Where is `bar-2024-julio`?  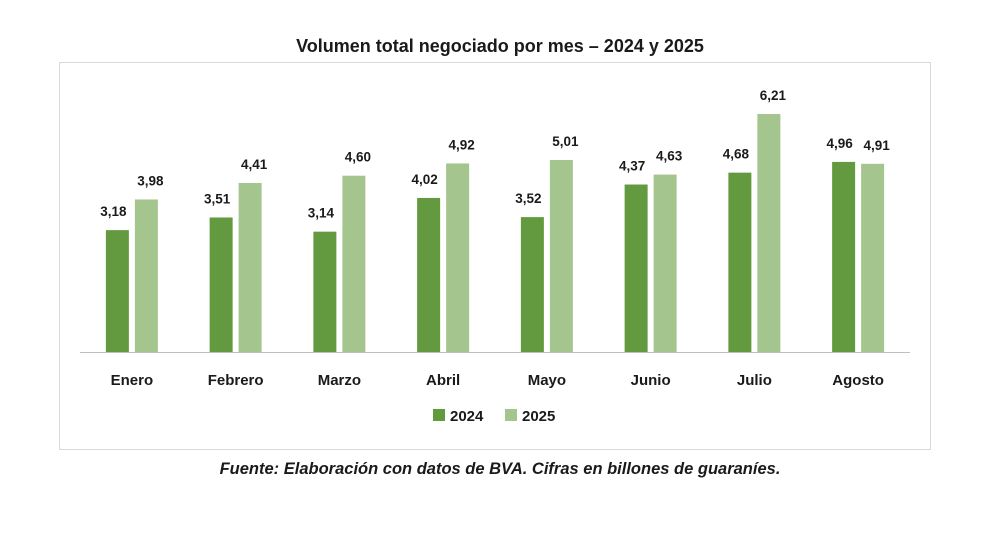 bar-2024-julio is located at coordinates (740, 262).